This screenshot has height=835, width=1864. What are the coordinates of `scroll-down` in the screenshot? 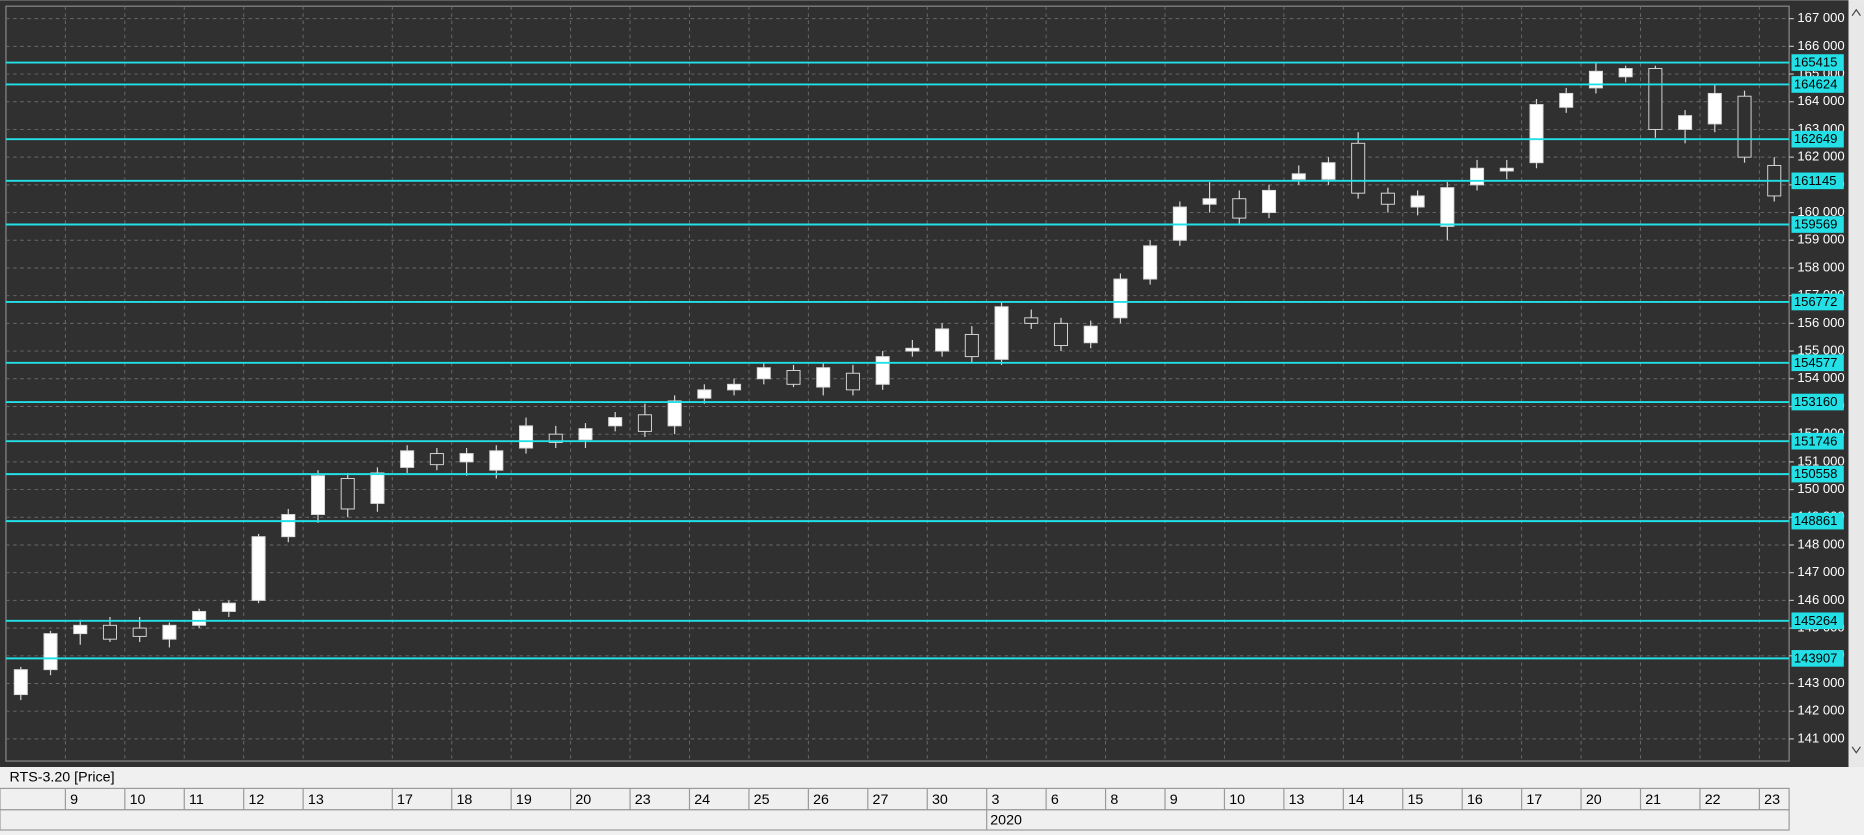 It's located at (1856, 750).